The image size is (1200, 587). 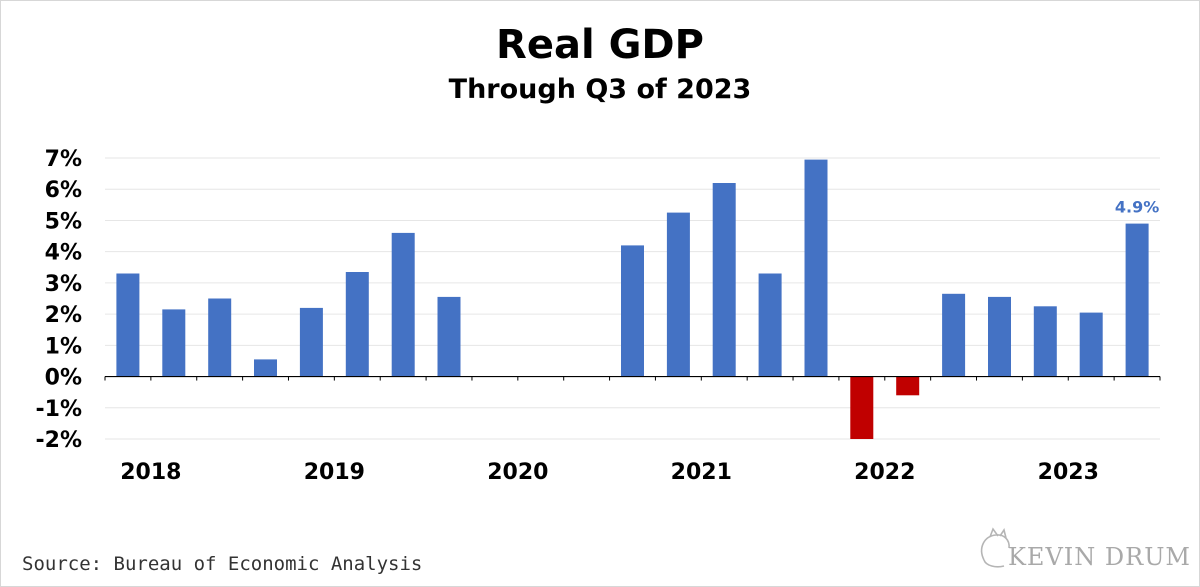 What do you see at coordinates (59, 300) in the screenshot?
I see `y-axis-ticks: 7% 6% 5% 4% 3% 2% 1% 0% -1% -2%` at bounding box center [59, 300].